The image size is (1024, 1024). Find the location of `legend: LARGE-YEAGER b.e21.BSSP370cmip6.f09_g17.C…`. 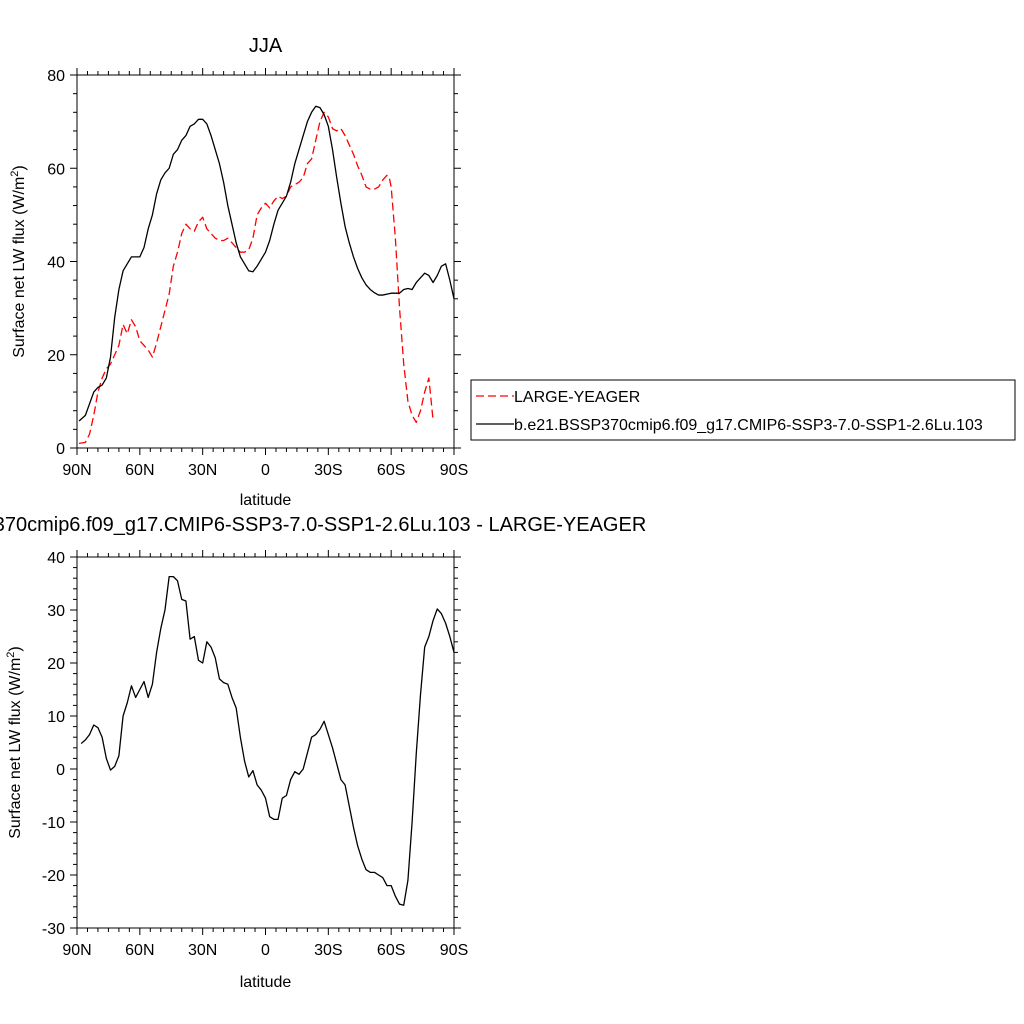

legend: LARGE-YEAGER b.e21.BSSP370cmip6.f09_g17.C… is located at coordinates (743, 410).